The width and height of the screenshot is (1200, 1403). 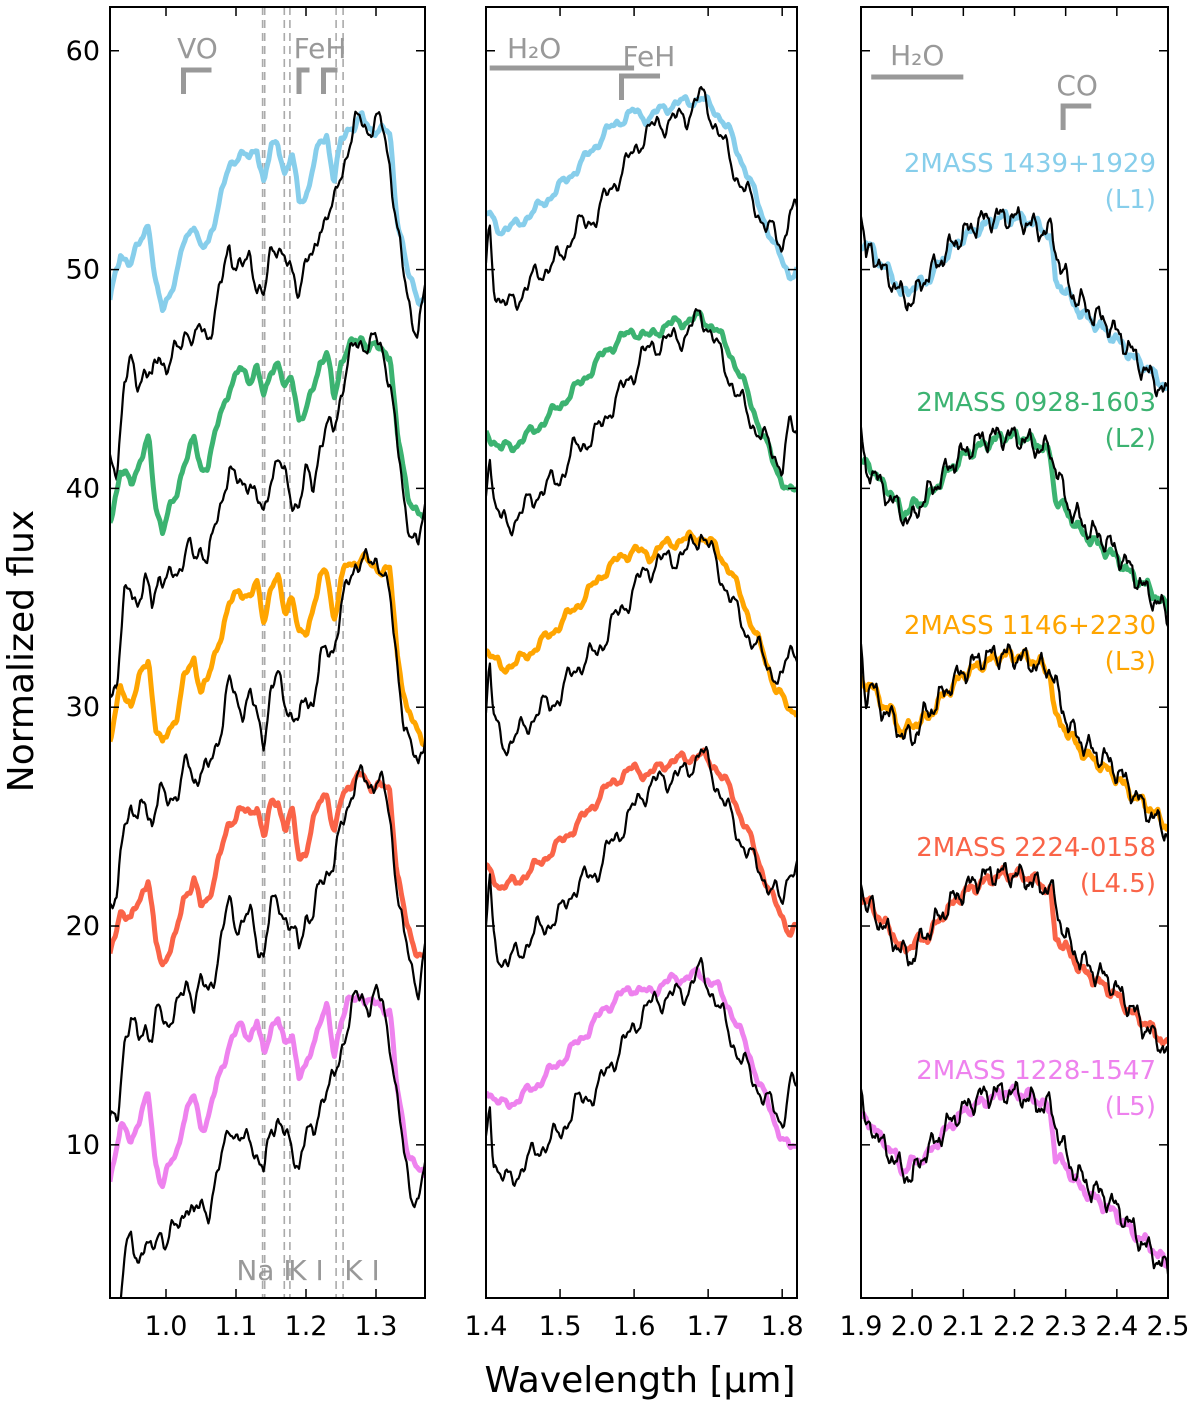 I want to click on x-tick-label: 1.1, so click(x=236, y=1326).